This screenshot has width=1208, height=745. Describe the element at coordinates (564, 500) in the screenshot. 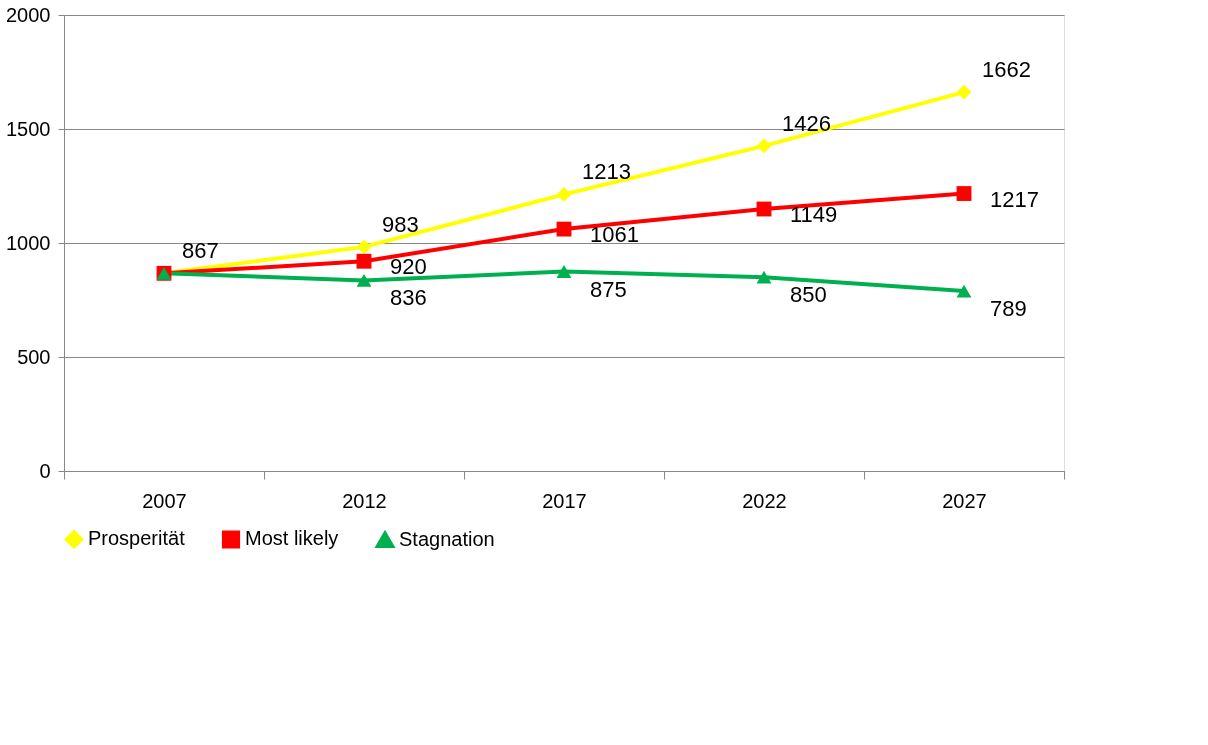

I see `x-tick-label: 2017` at that location.